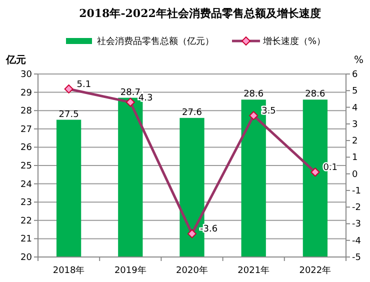  What do you see at coordinates (26, 111) in the screenshot?
I see `y-tick-label: 28` at bounding box center [26, 111].